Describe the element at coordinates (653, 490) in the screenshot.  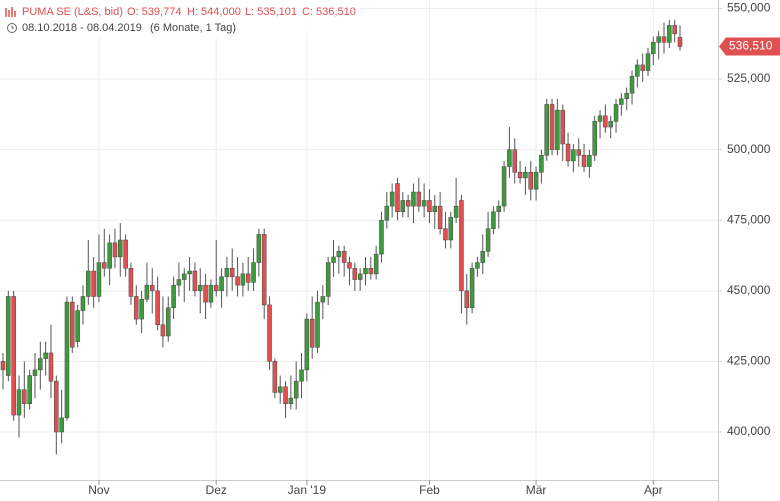
I see `x-tick-label: Apr` at that location.